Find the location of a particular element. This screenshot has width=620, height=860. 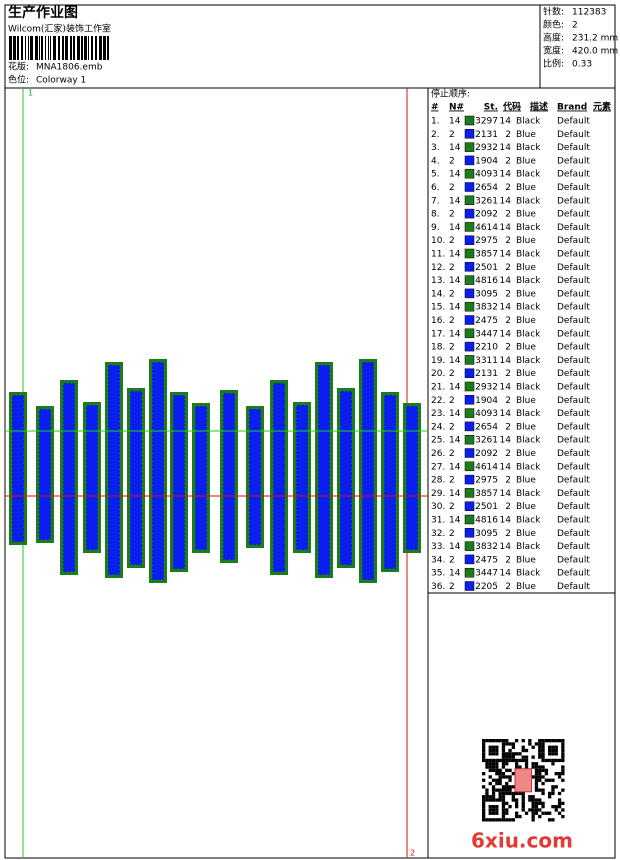

row-stitches: 2975 is located at coordinates (486, 241).